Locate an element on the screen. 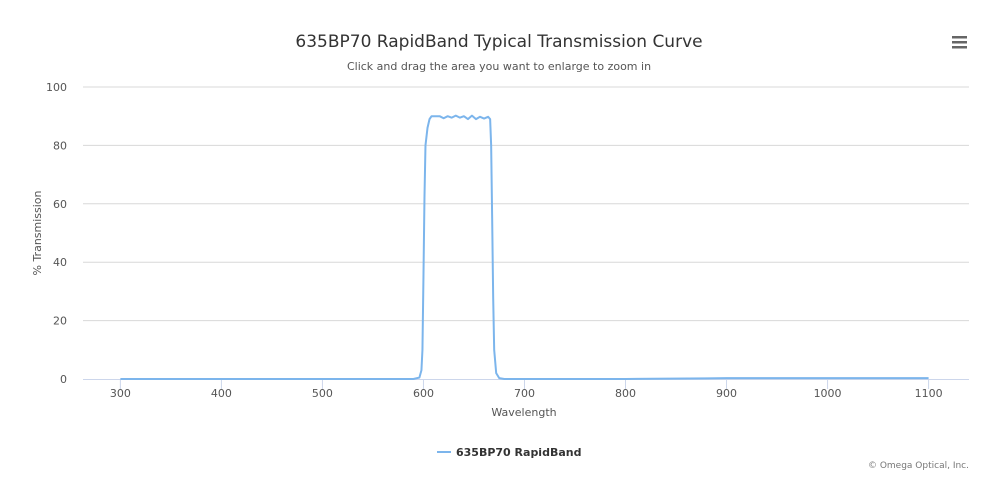  x-tick-label: 600 is located at coordinates (423, 393).